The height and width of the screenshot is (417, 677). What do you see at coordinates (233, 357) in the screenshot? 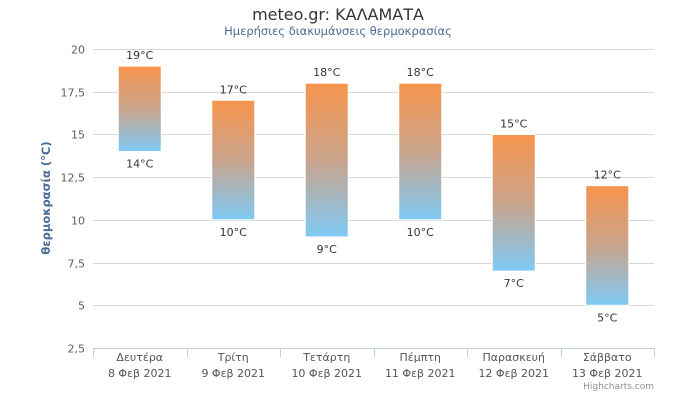
I see `x-tick-label-day: Τρίτη` at bounding box center [233, 357].